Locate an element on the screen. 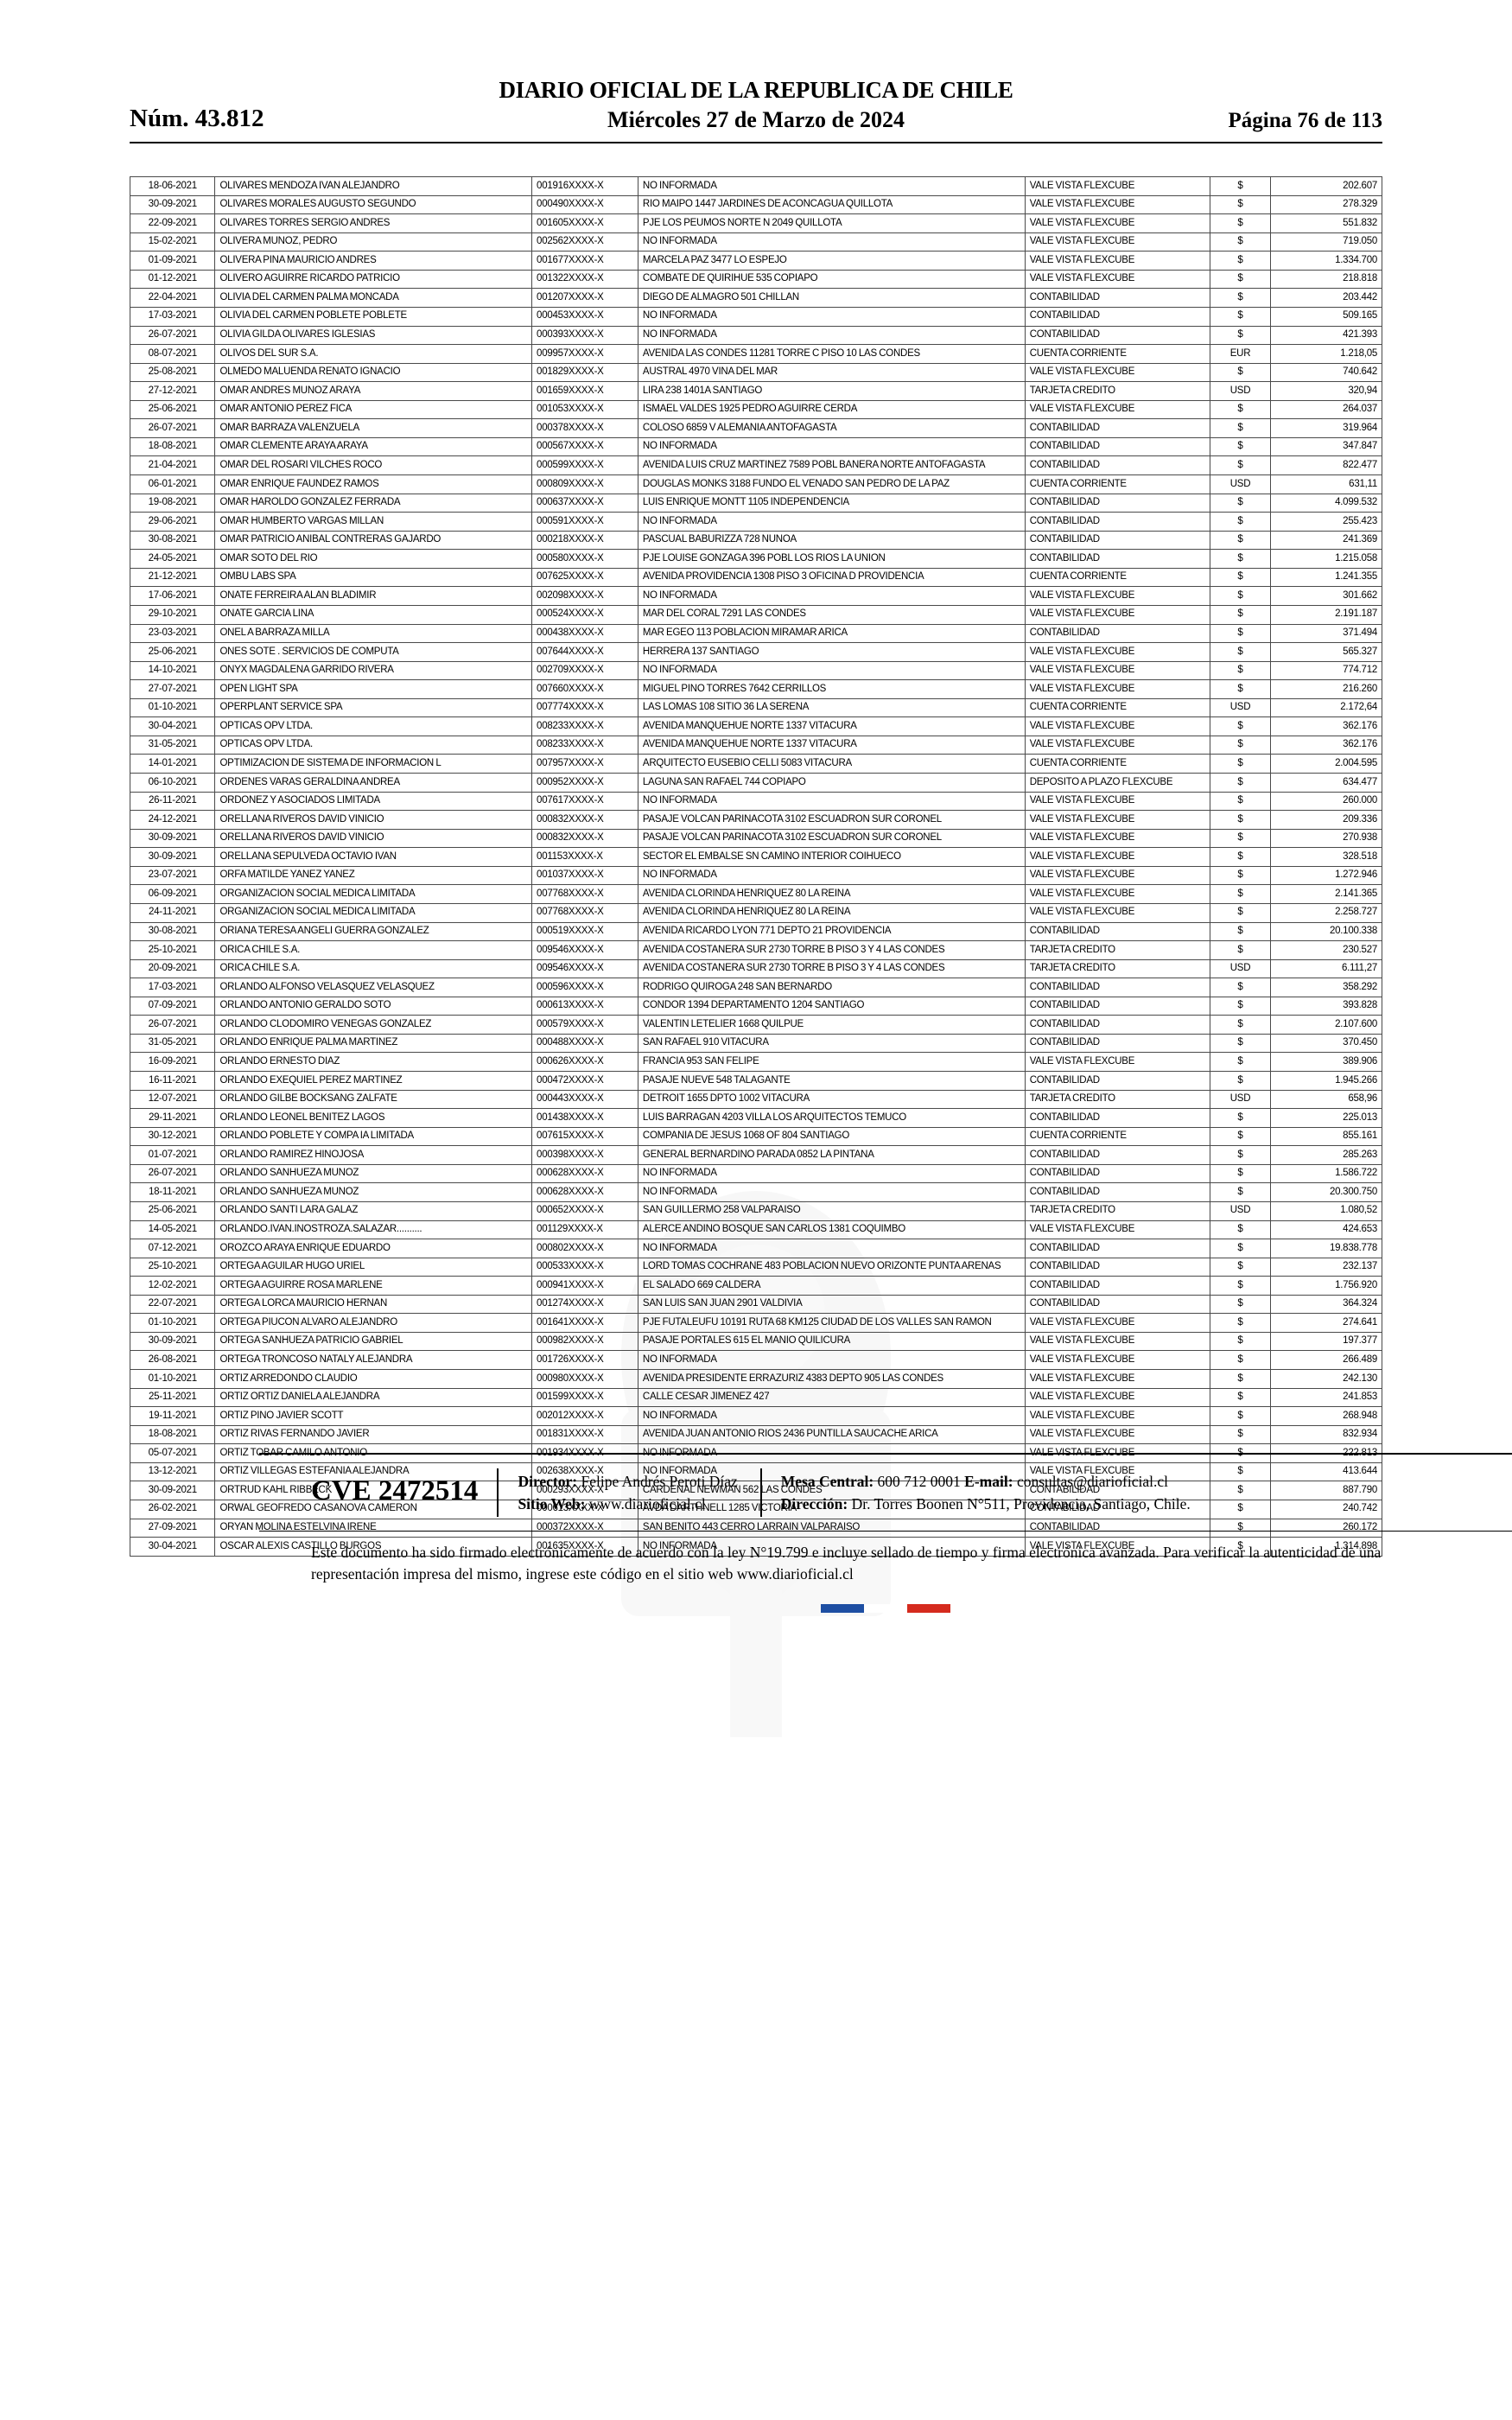 The height and width of the screenshot is (2420, 1512). cell-direccion: LUIS ENRIQUE MONTT 1105 INDEPENDENCIA is located at coordinates (831, 503).